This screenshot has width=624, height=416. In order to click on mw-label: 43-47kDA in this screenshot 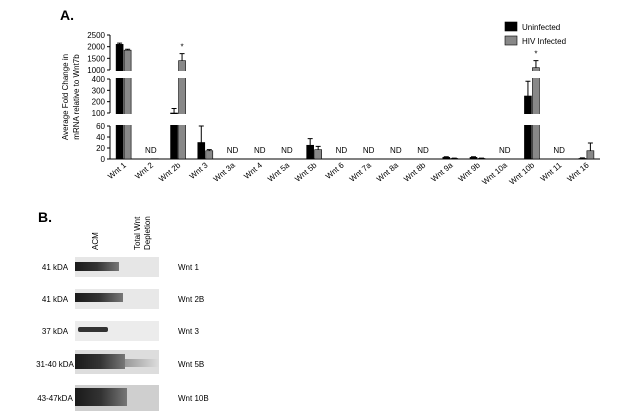, I will do `click(55, 398)`.